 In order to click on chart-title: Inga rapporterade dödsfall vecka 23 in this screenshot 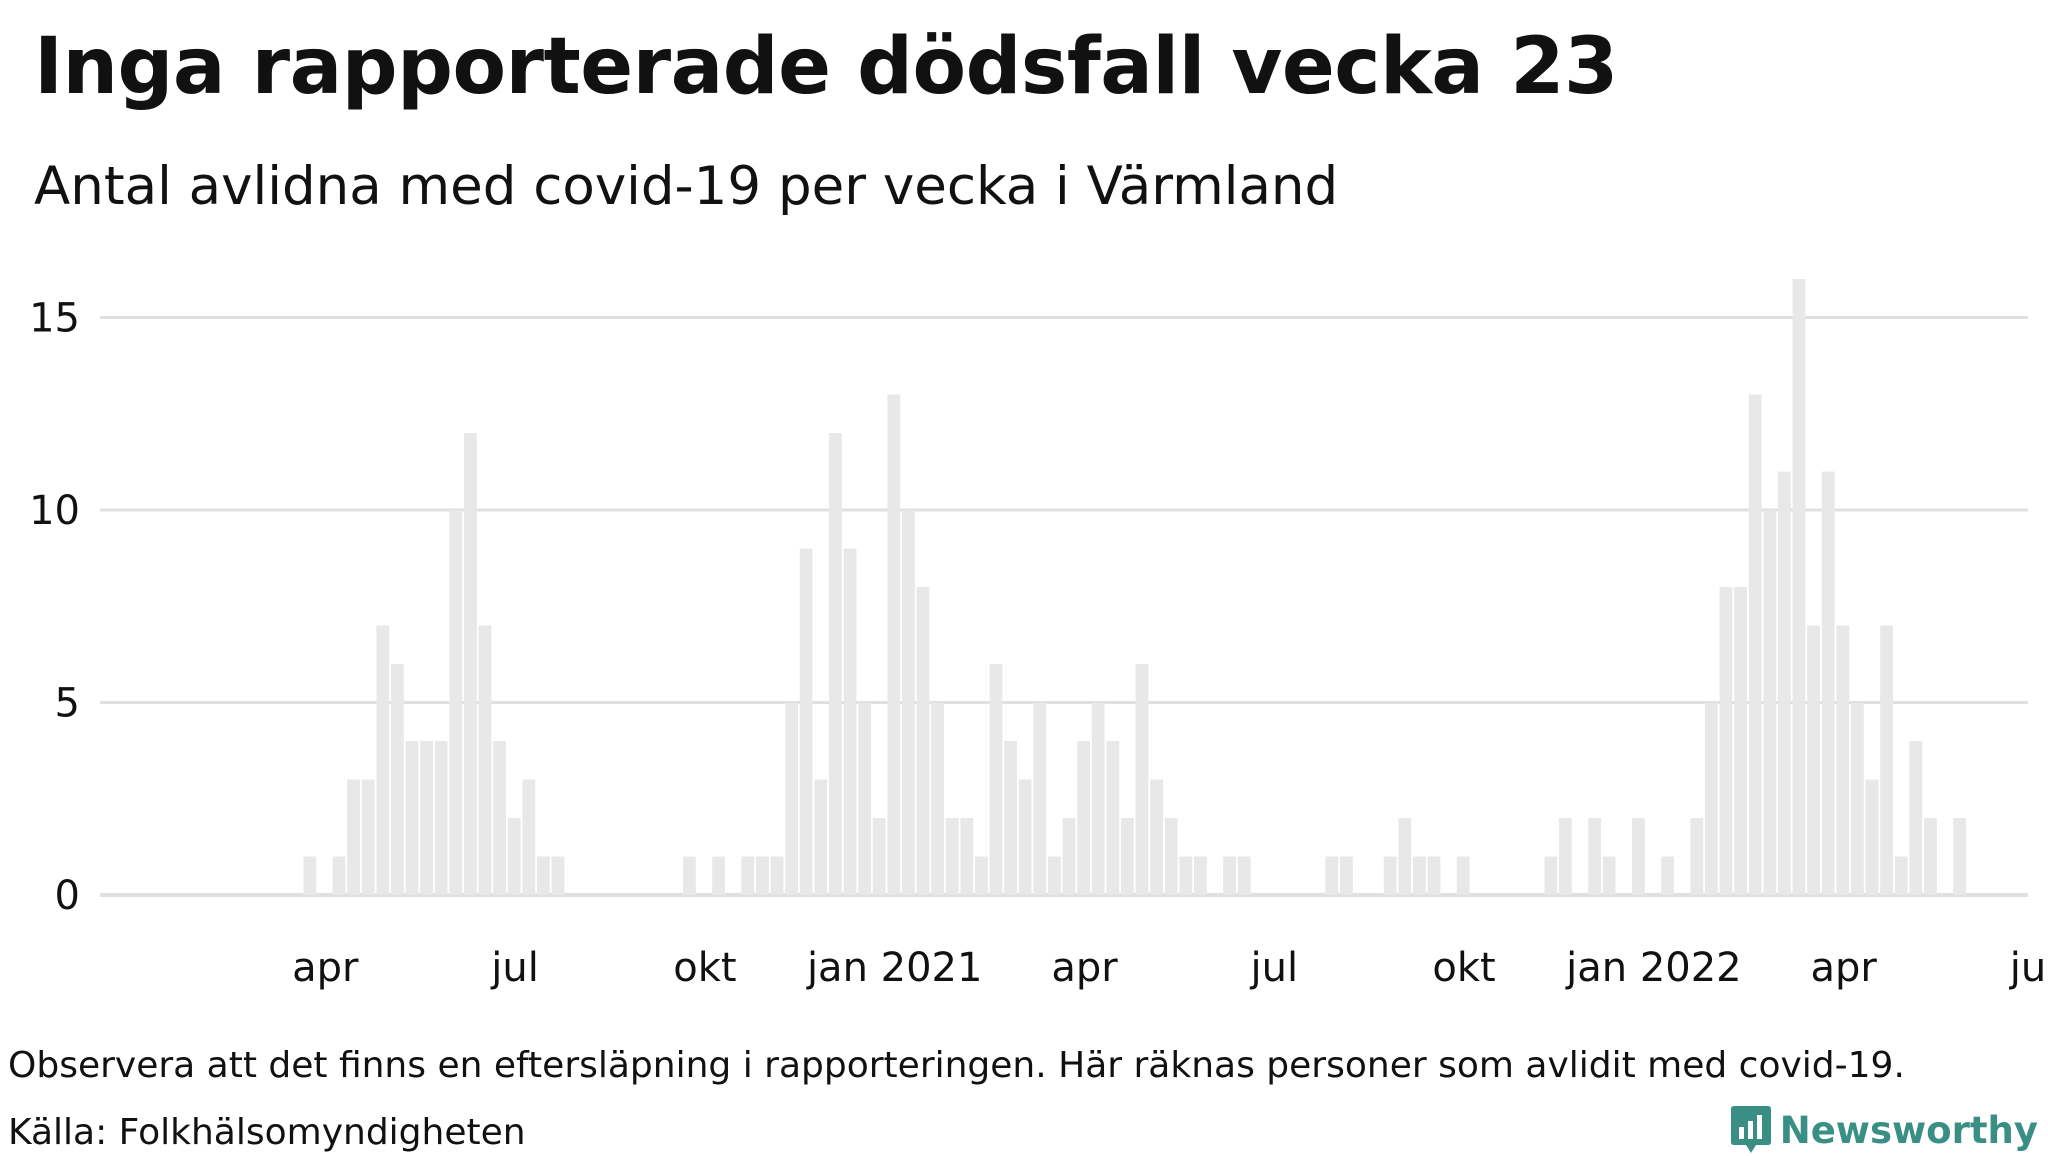, I will do `click(826, 67)`.